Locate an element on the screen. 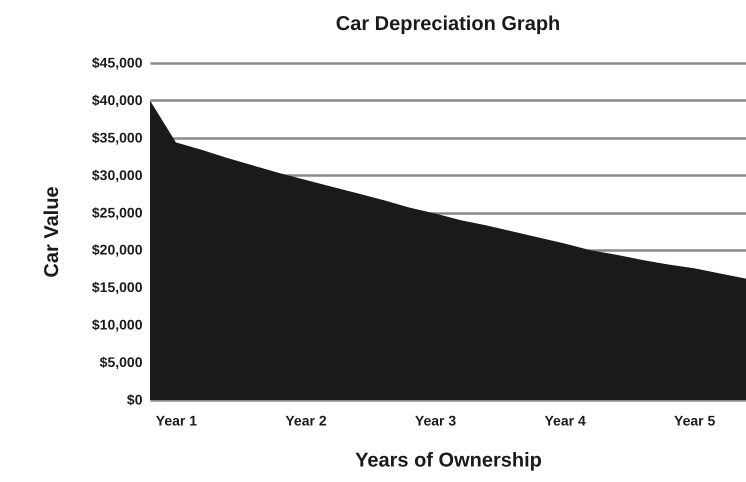  y-tick-label: $45,000 is located at coordinates (117, 62).